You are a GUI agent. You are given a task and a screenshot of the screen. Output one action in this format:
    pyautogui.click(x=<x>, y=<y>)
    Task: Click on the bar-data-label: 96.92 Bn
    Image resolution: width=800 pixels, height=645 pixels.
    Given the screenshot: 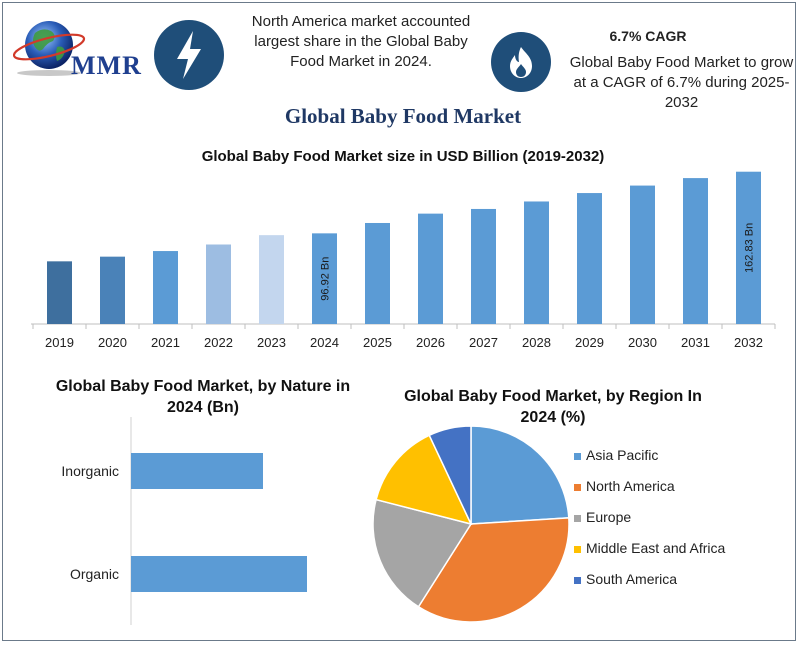 What is the action you would take?
    pyautogui.click(x=326, y=279)
    